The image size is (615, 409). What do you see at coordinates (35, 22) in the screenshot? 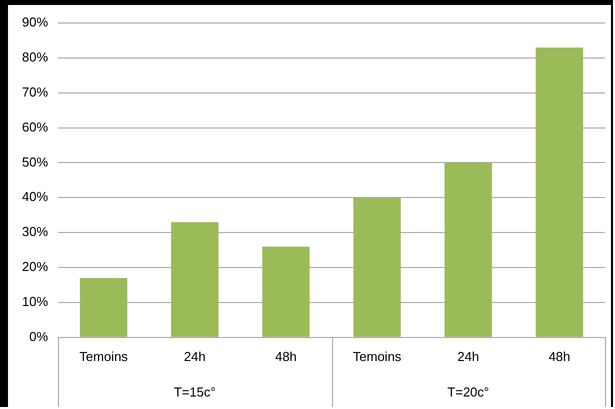
I see `y-tick-label: 90%` at bounding box center [35, 22].